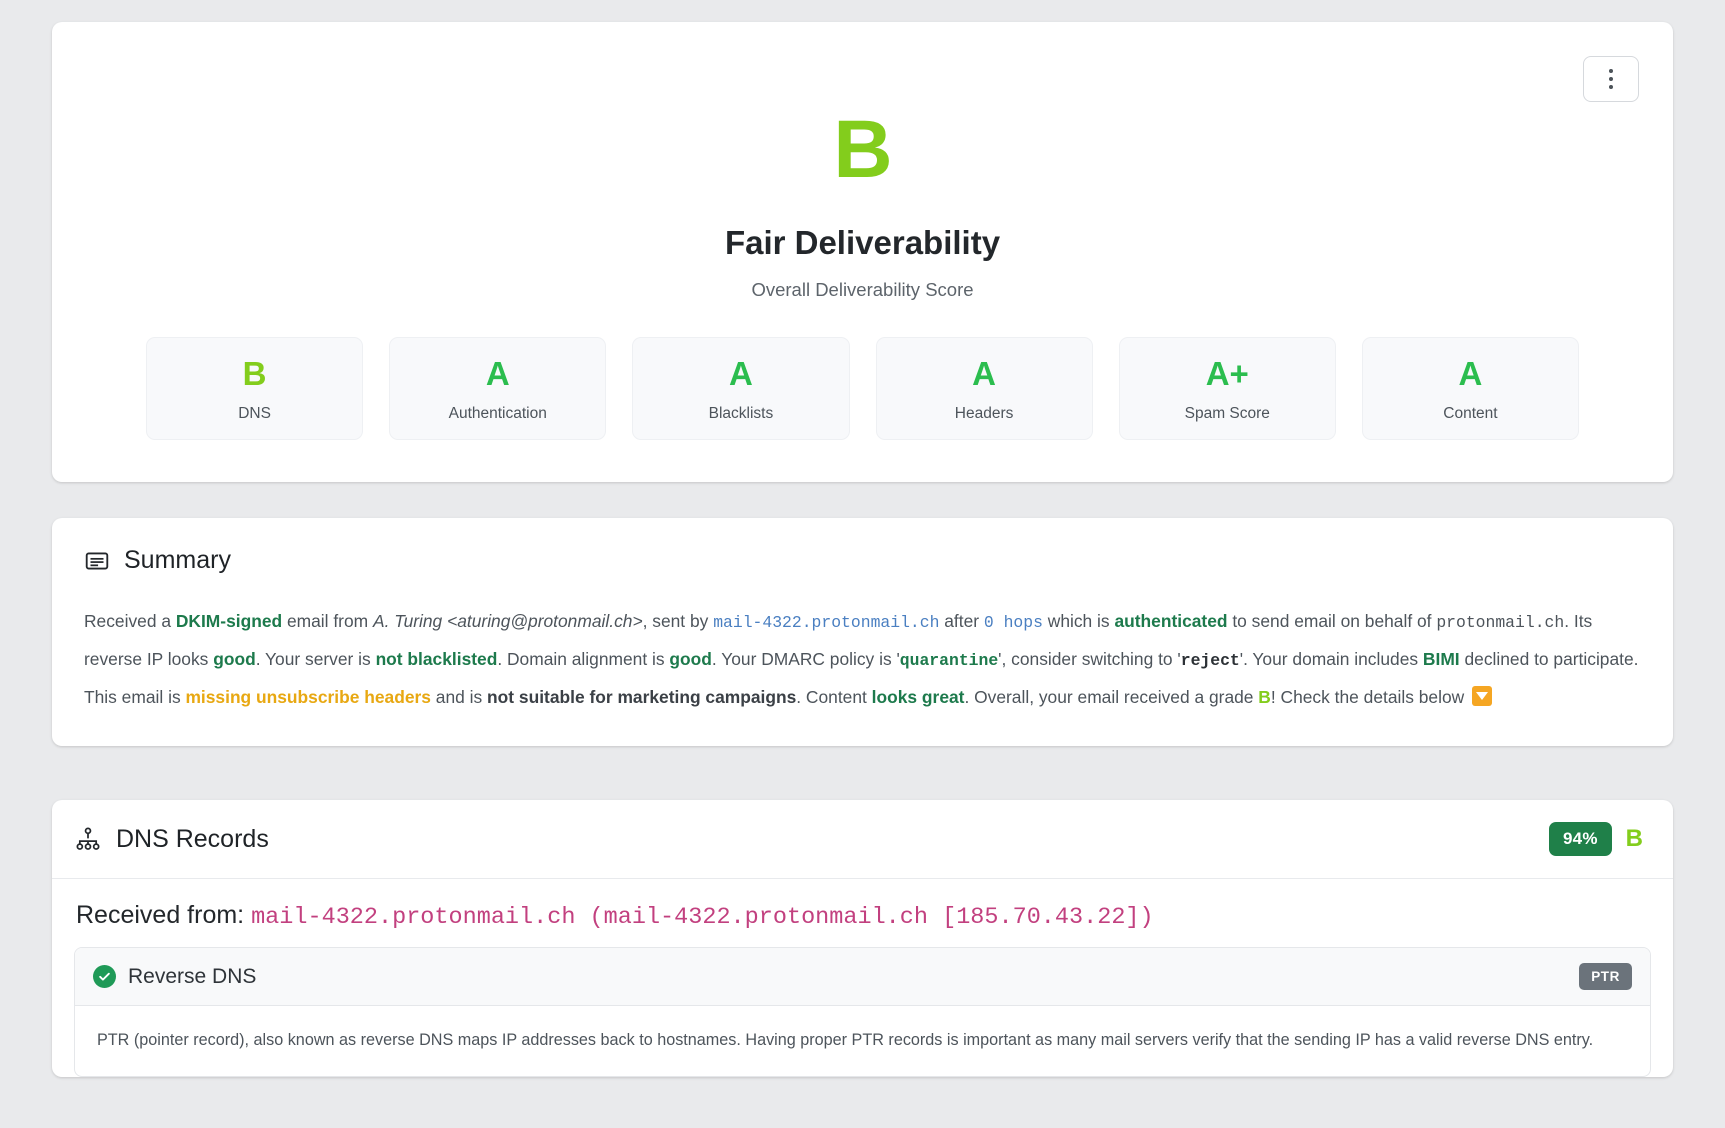  What do you see at coordinates (961, 621) in the screenshot?
I see `summary-seg: after` at bounding box center [961, 621].